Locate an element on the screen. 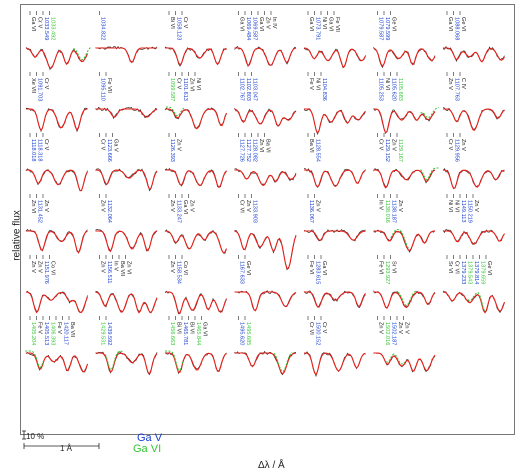 The height and width of the screenshot is (474, 520). line-identification: 1128.082 is located at coordinates (255, 150).